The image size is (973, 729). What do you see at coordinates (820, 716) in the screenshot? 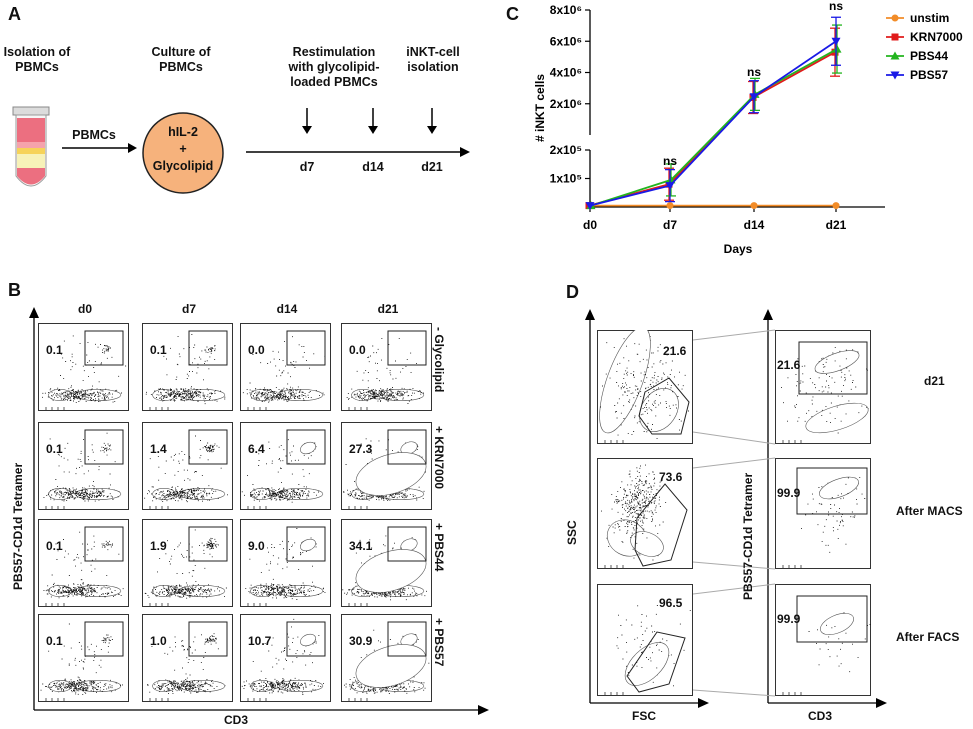
I see `panel-d-cd3-label: CD3` at bounding box center [820, 716].